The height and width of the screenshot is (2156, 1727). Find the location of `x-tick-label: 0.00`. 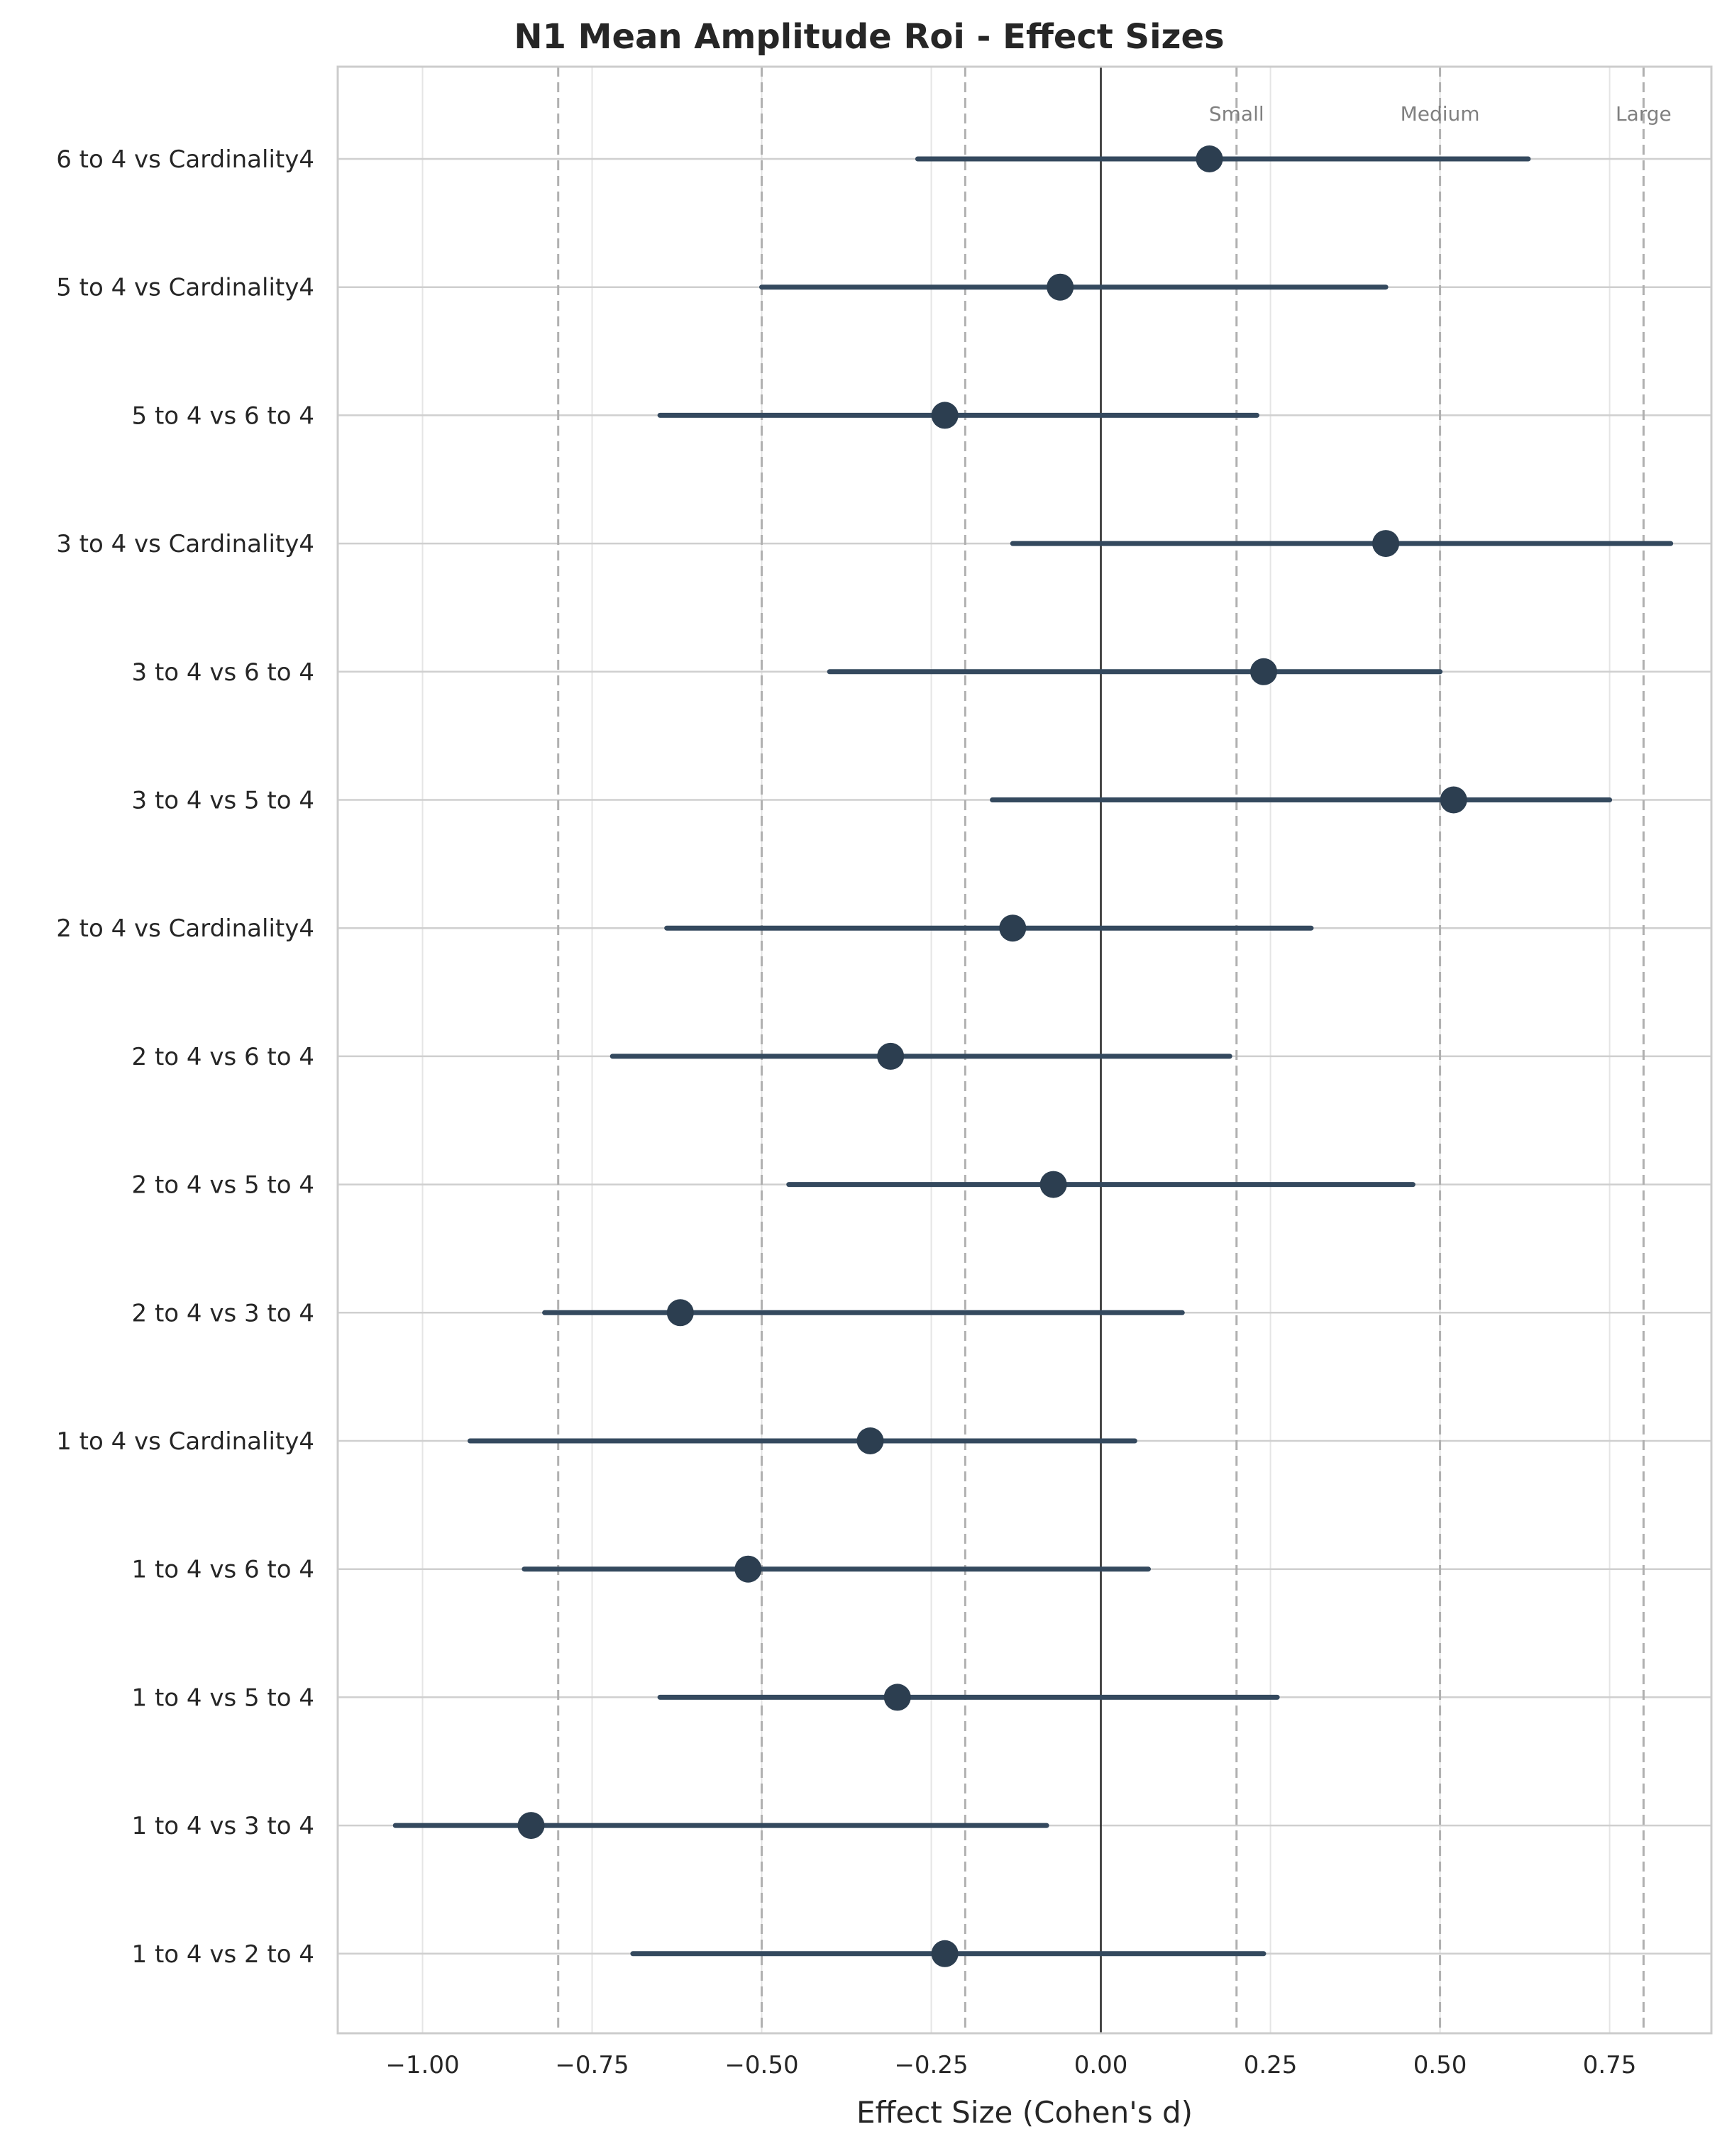

x-tick-label: 0.00 is located at coordinates (1101, 2065).